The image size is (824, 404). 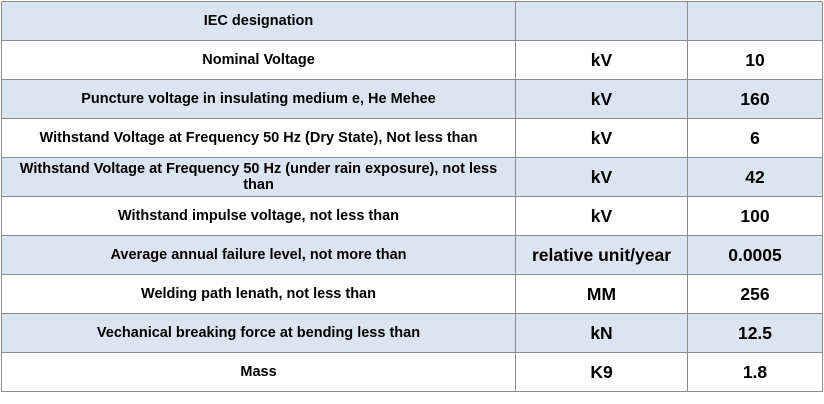 What do you see at coordinates (258, 216) in the screenshot?
I see `parameter-cell: Withstand impulse voltage, not less than` at bounding box center [258, 216].